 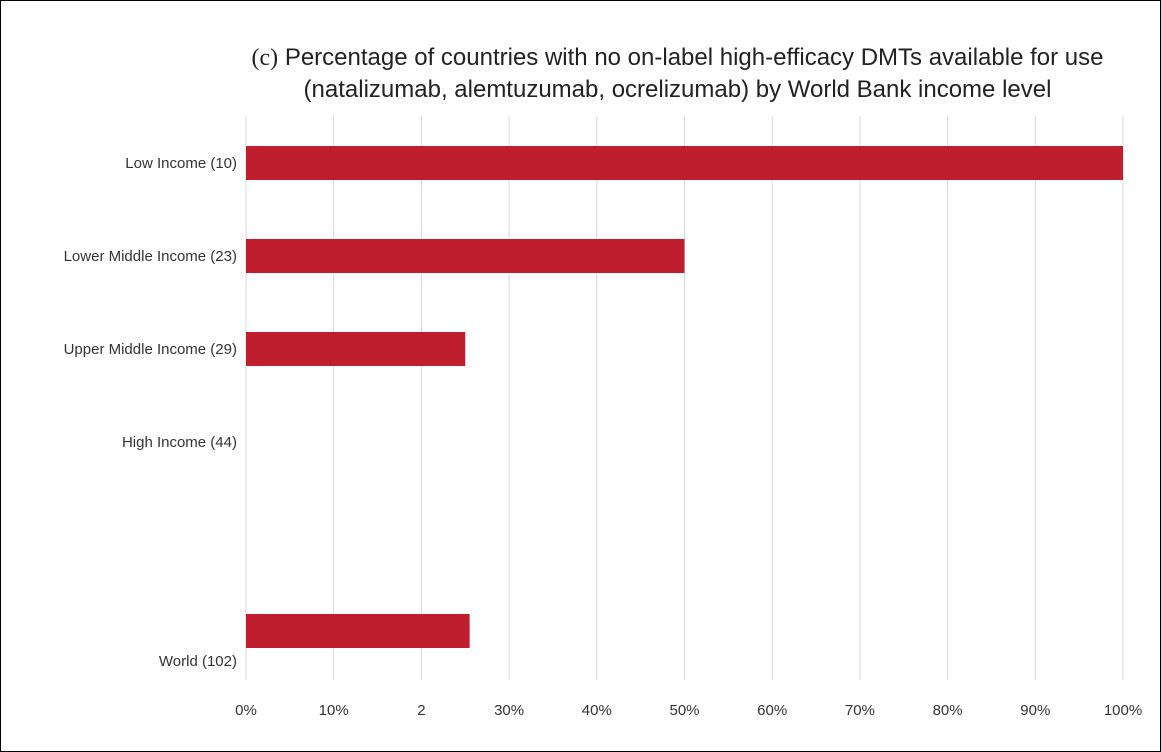 What do you see at coordinates (509, 710) in the screenshot?
I see `x-tick-label: 30%` at bounding box center [509, 710].